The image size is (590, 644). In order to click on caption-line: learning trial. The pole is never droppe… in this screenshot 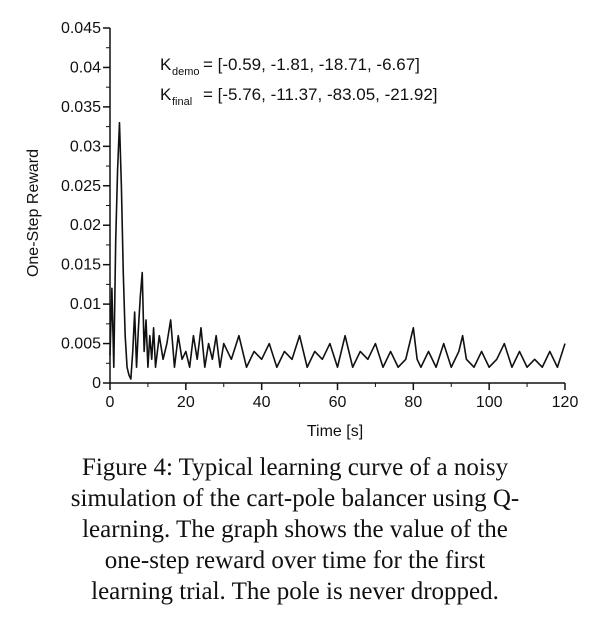, I will do `click(295, 591)`.